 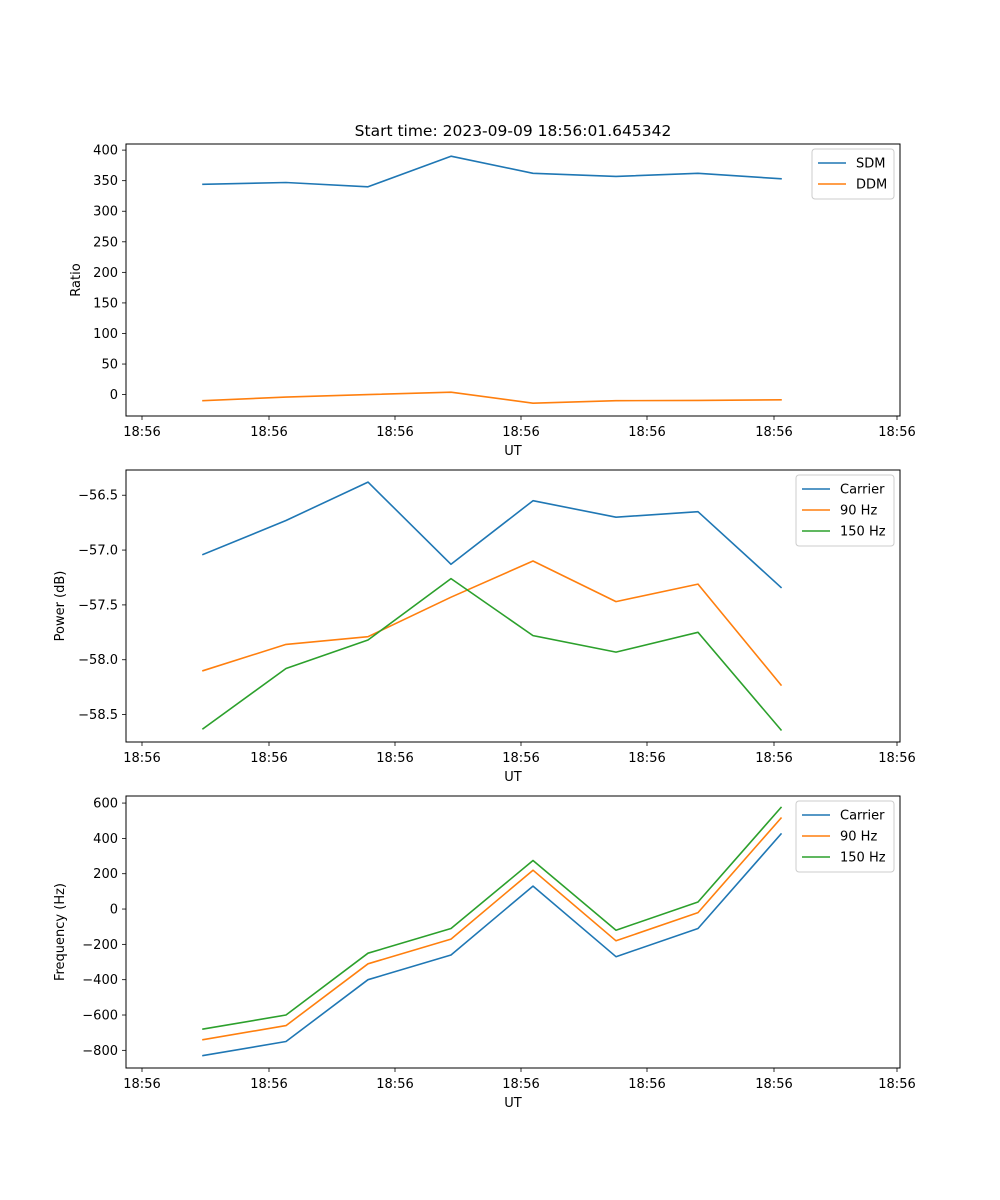 I want to click on chart-title: Start time: 2023-09-09 18:56:01.645342, so click(x=513, y=131).